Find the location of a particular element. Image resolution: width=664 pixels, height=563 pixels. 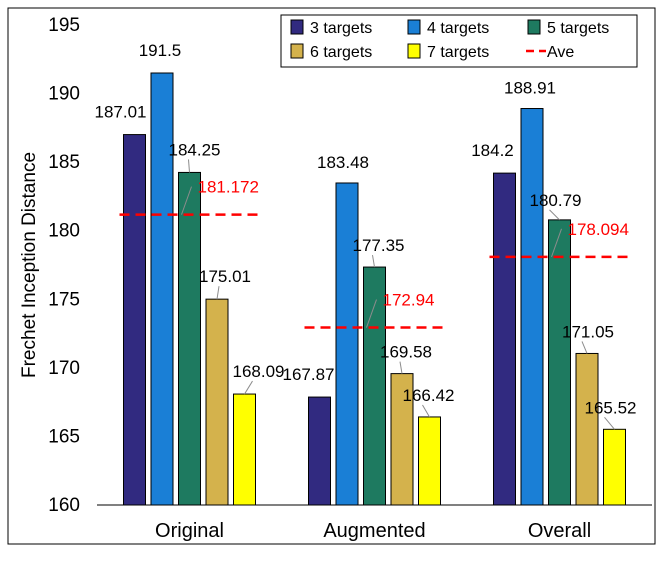

y-tick-label-3: 175 is located at coordinates (64, 299).